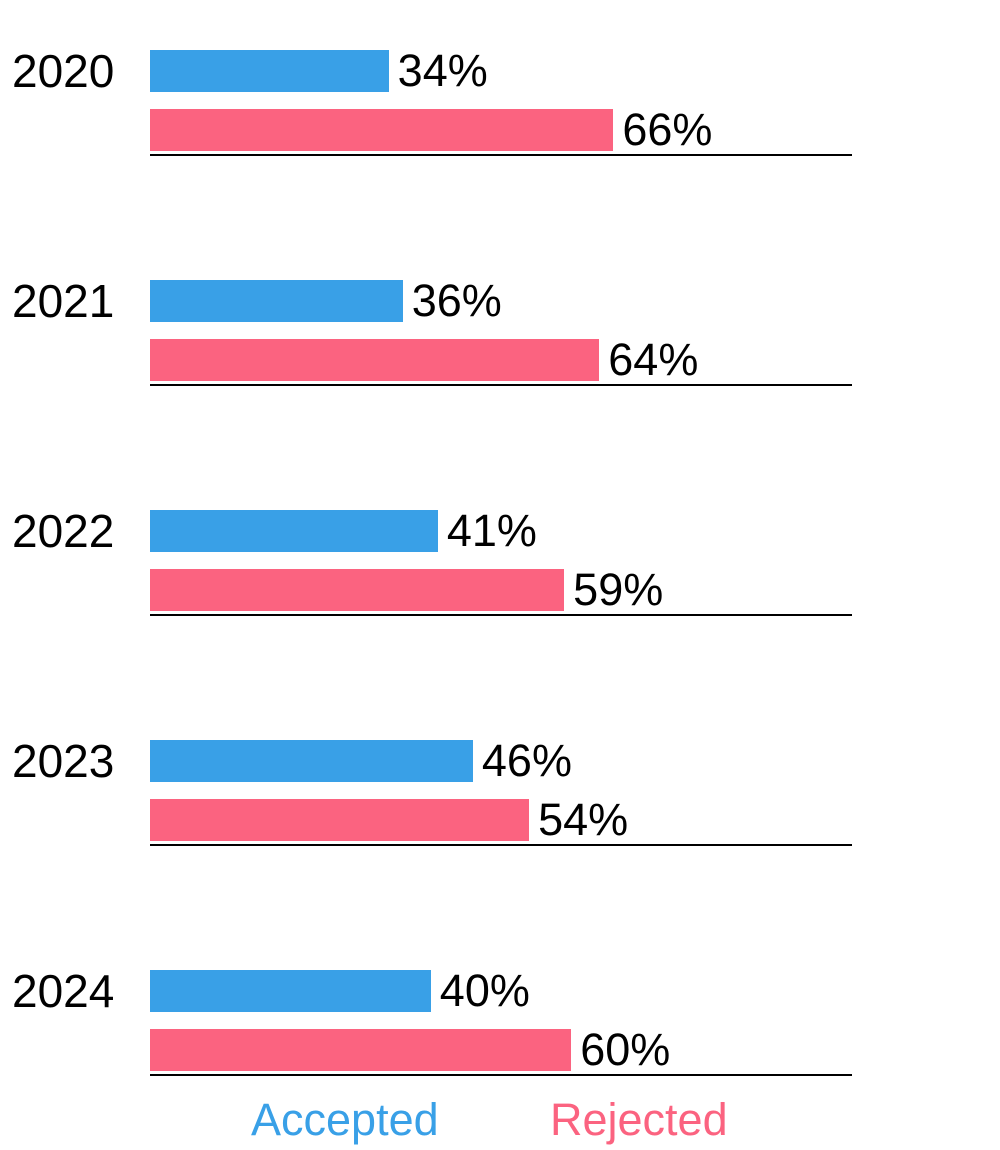 Image resolution: width=1000 pixels, height=1150 pixels. I want to click on chart-group-2022: 2022 41% 59%, so click(500, 587).